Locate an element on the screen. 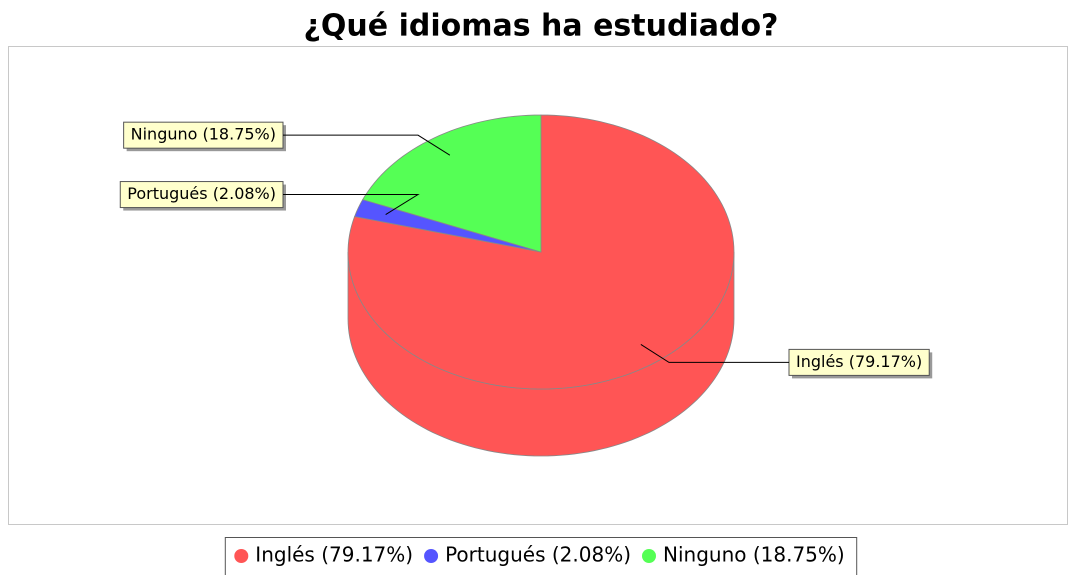 This screenshot has width=1070, height=575. label-box is located at coordinates (859, 362).